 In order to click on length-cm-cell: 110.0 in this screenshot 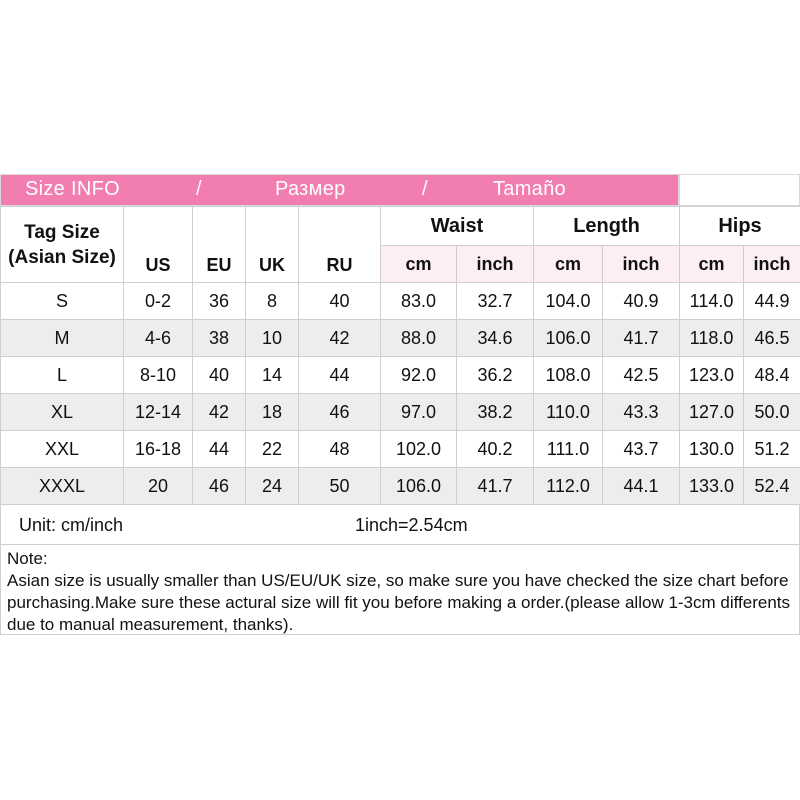, I will do `click(568, 412)`.